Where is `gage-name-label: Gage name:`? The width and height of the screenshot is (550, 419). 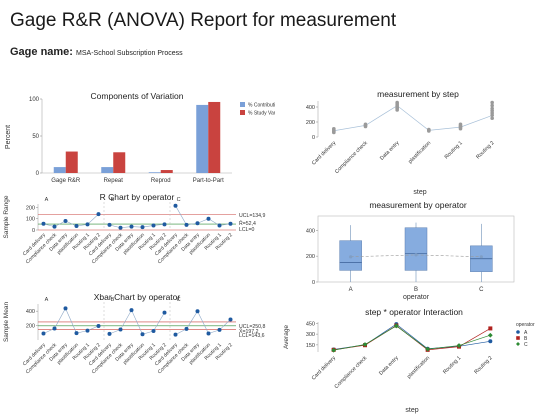
gage-name-label: Gage name: is located at coordinates (41, 52).